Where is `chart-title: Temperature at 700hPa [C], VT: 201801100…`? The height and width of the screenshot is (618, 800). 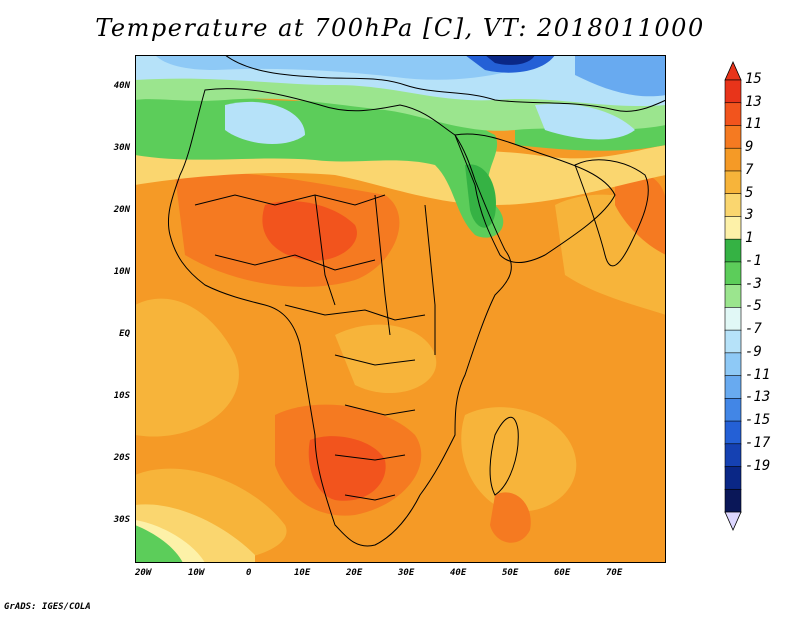 chart-title: Temperature at 700hPa [C], VT: 201801100… is located at coordinates (400, 28).